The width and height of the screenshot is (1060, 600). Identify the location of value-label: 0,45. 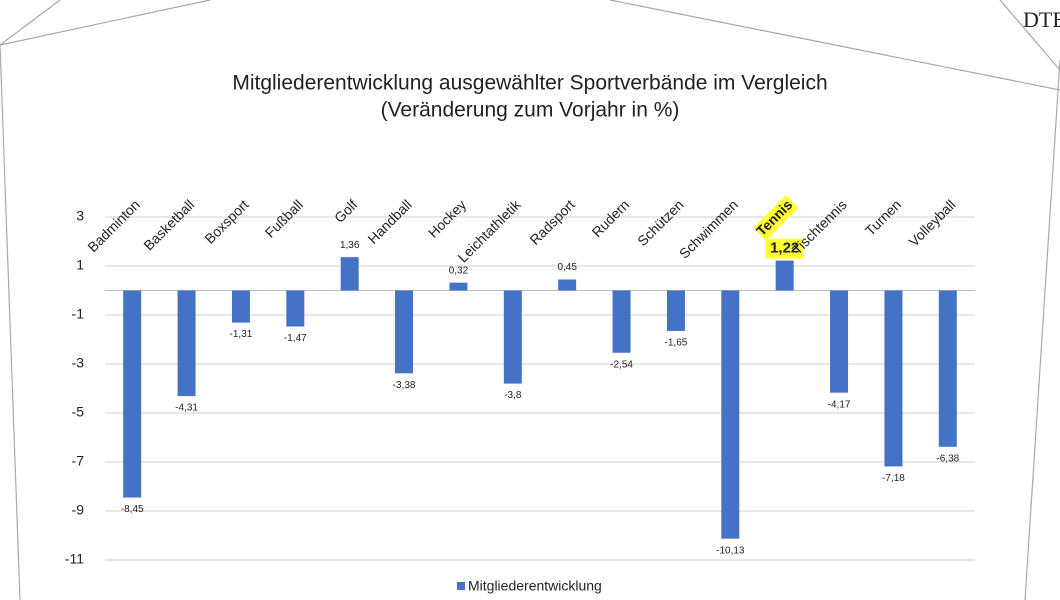
(567, 267).